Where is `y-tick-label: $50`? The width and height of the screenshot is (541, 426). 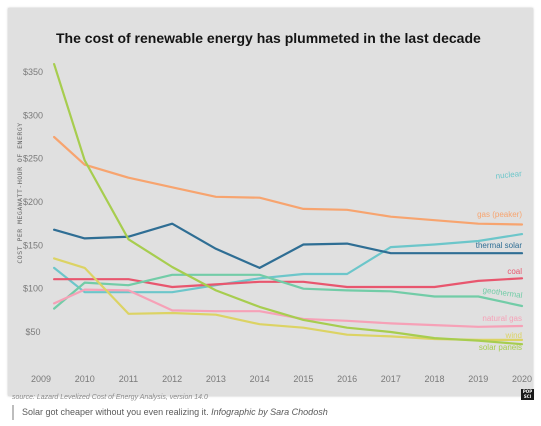
y-tick-label: $50 is located at coordinates (32, 332).